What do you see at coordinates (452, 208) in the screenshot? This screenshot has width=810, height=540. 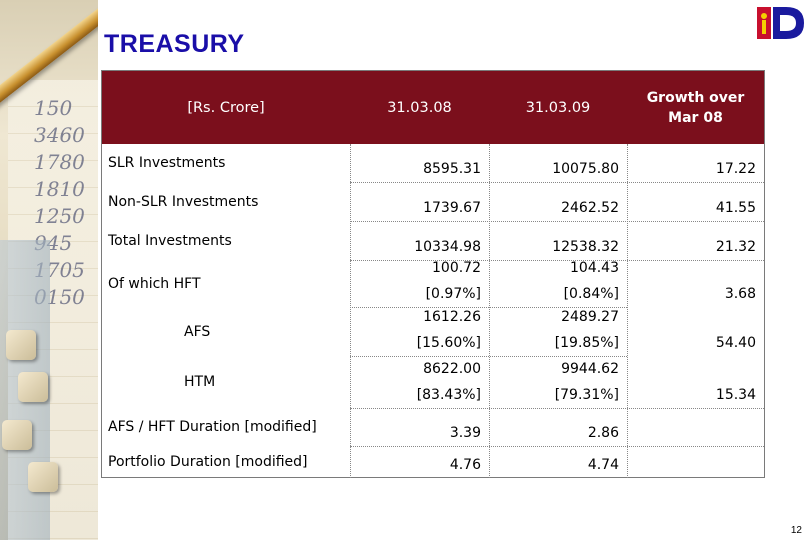 I see `table-cell: 1739.67` at bounding box center [452, 208].